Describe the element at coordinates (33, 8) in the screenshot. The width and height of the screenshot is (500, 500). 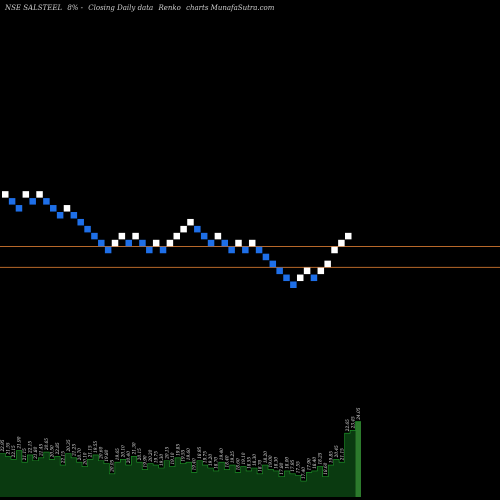
I see `header-symbol: NSE SALSTEEL` at that location.